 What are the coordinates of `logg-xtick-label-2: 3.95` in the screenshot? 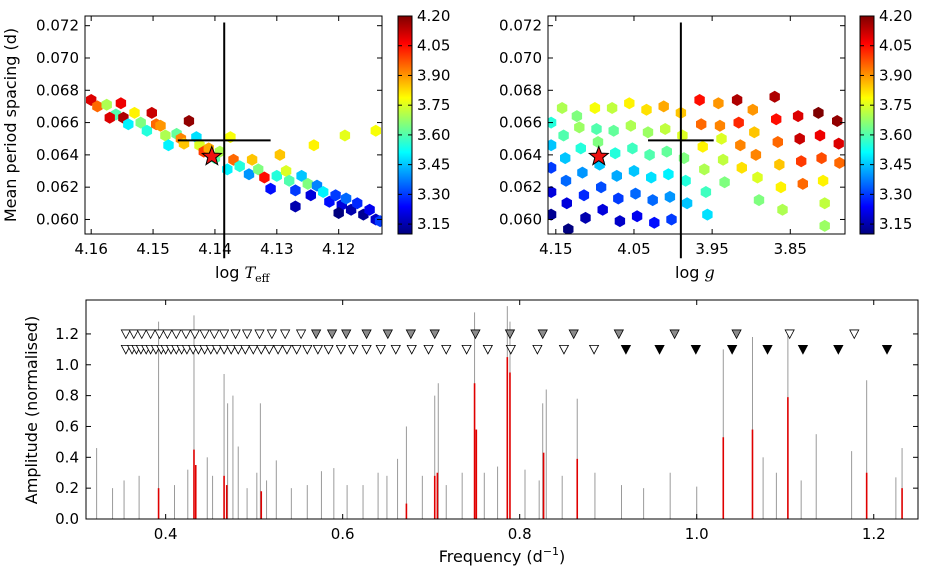 It's located at (711, 249).